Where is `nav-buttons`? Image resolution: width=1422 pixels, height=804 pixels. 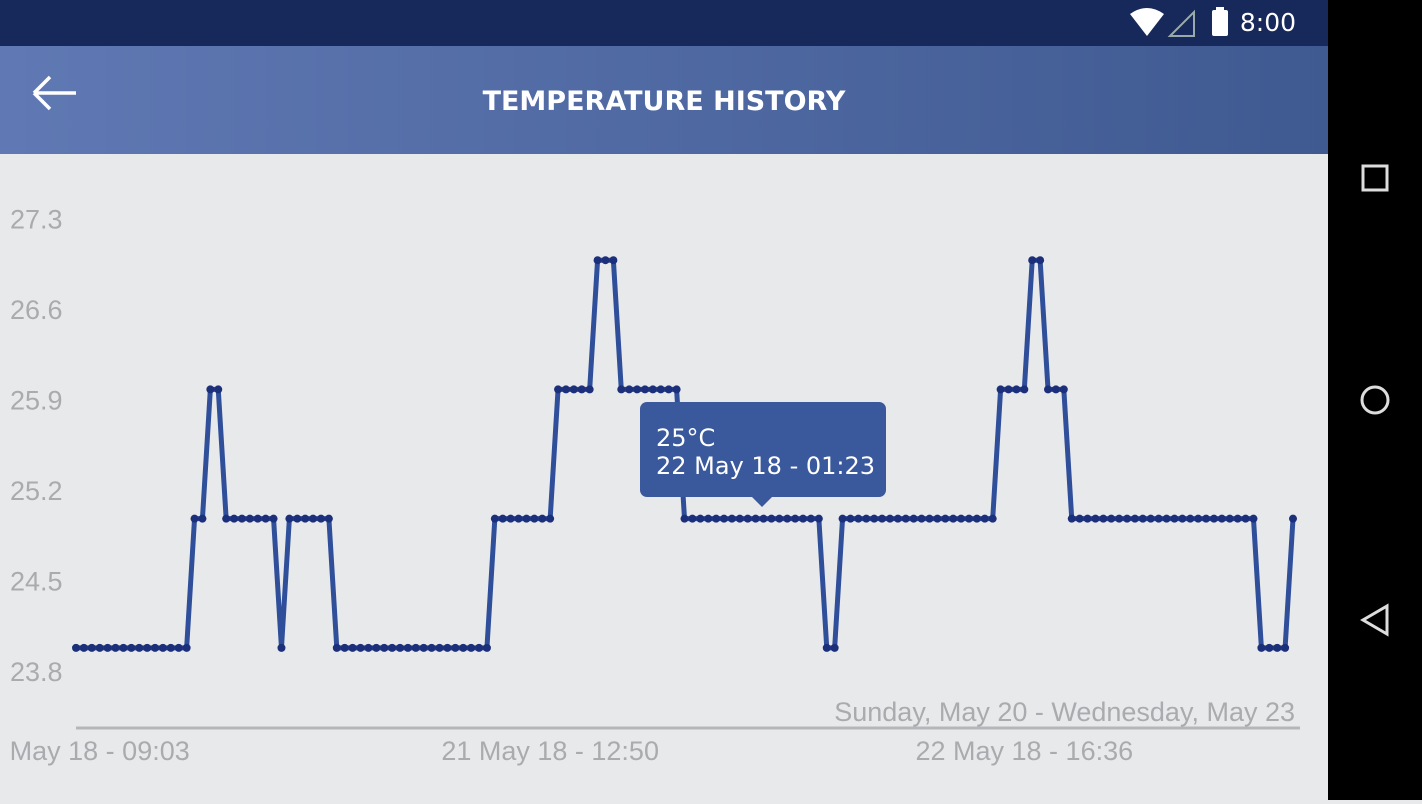 nav-buttons is located at coordinates (1375, 400).